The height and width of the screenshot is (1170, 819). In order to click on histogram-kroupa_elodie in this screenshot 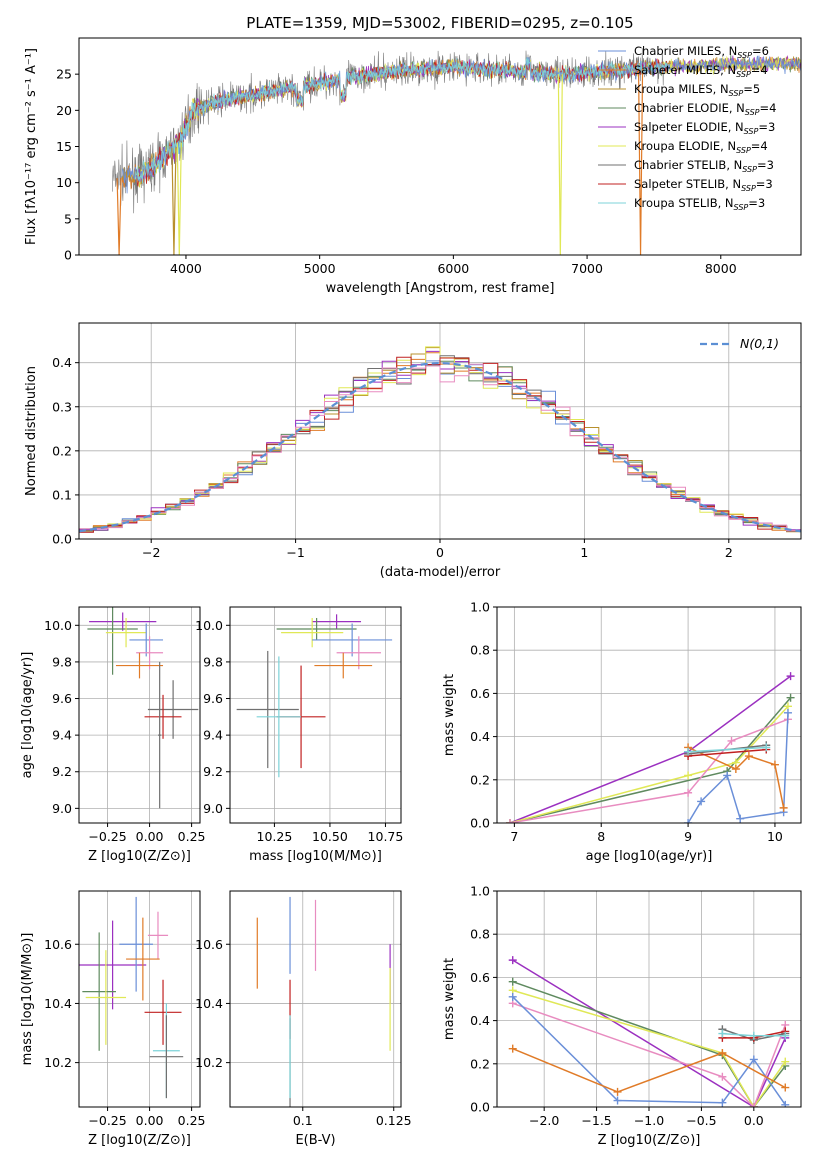, I will do `click(440, 439)`.